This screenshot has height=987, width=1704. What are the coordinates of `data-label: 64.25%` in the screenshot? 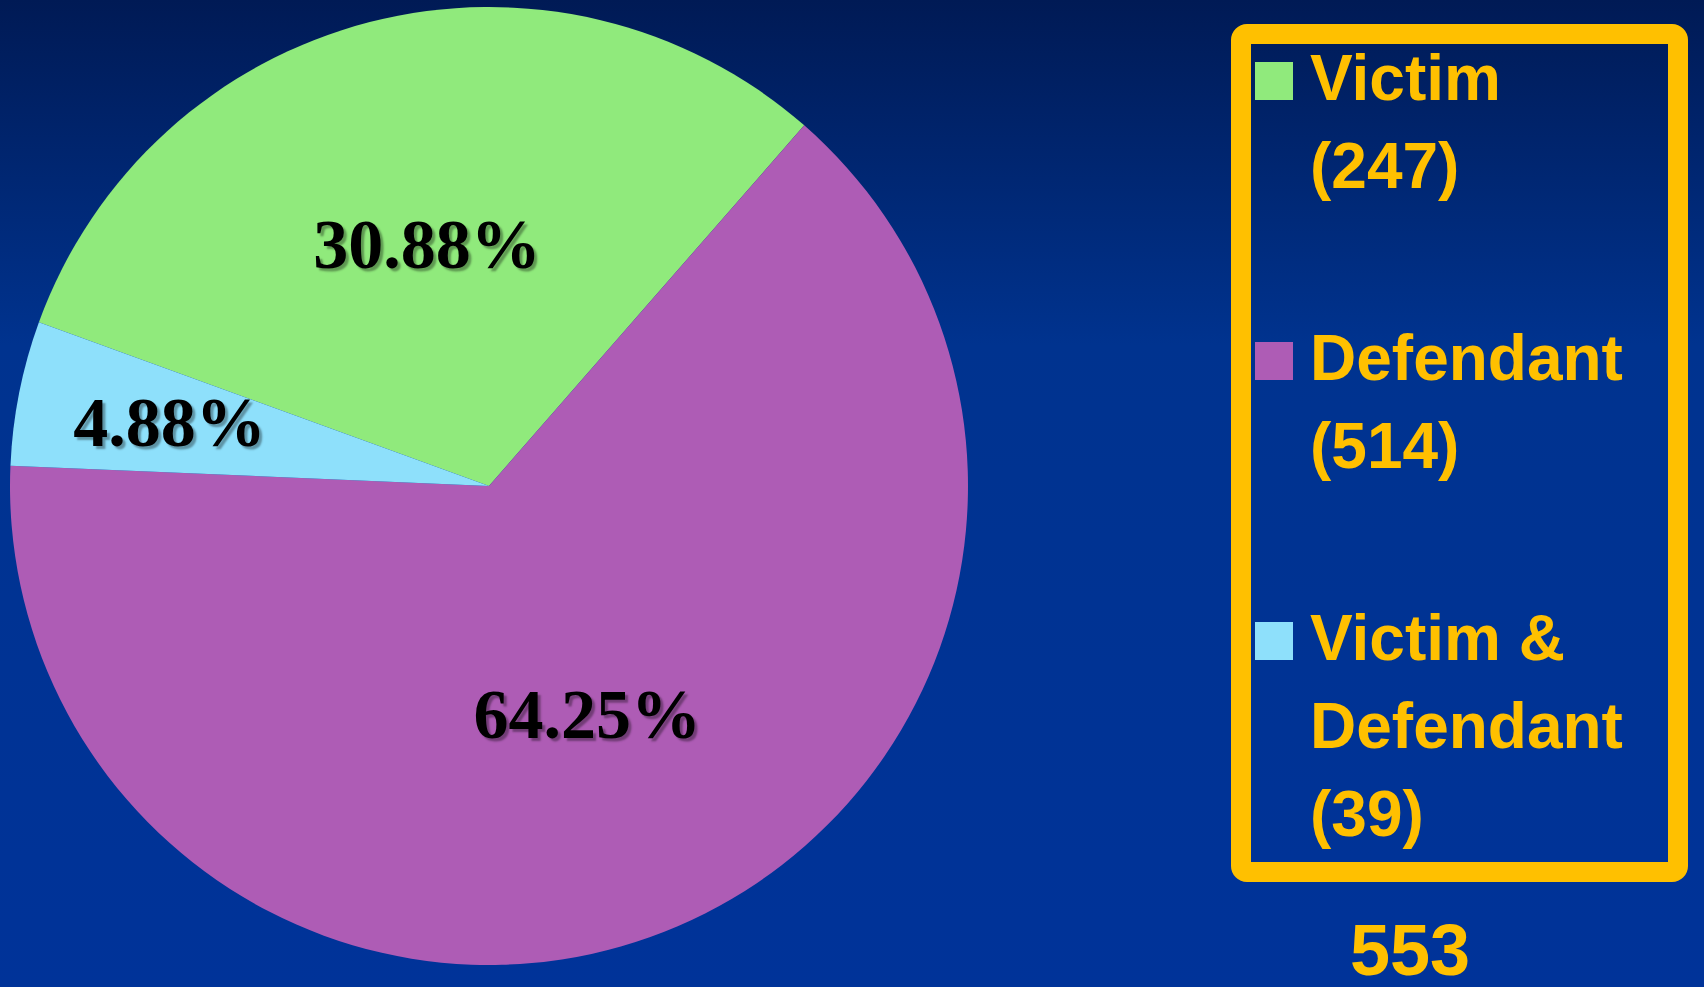 It's located at (587, 715).